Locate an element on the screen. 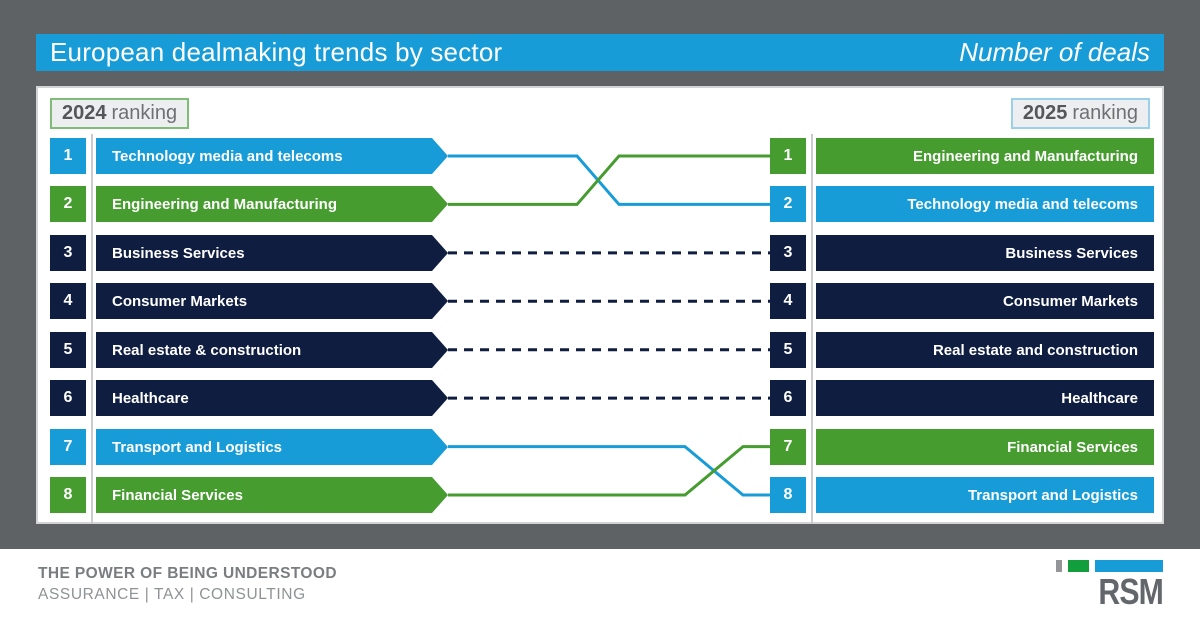 Image resolution: width=1200 pixels, height=627 pixels. rank-row-right-1: 1 Engineering and Manufacturing is located at coordinates (600, 156).